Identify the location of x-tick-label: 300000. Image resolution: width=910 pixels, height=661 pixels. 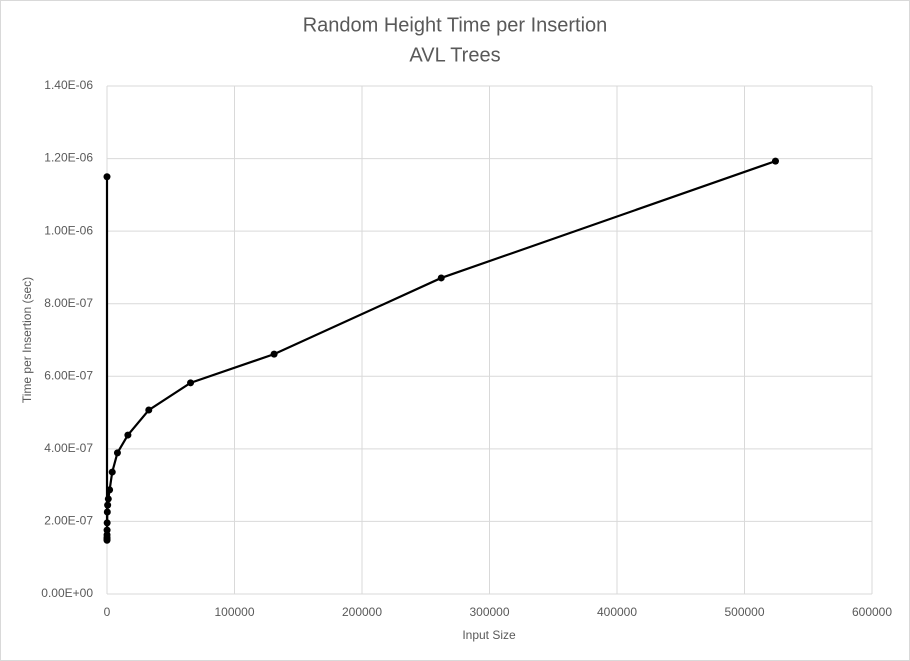
(489, 612).